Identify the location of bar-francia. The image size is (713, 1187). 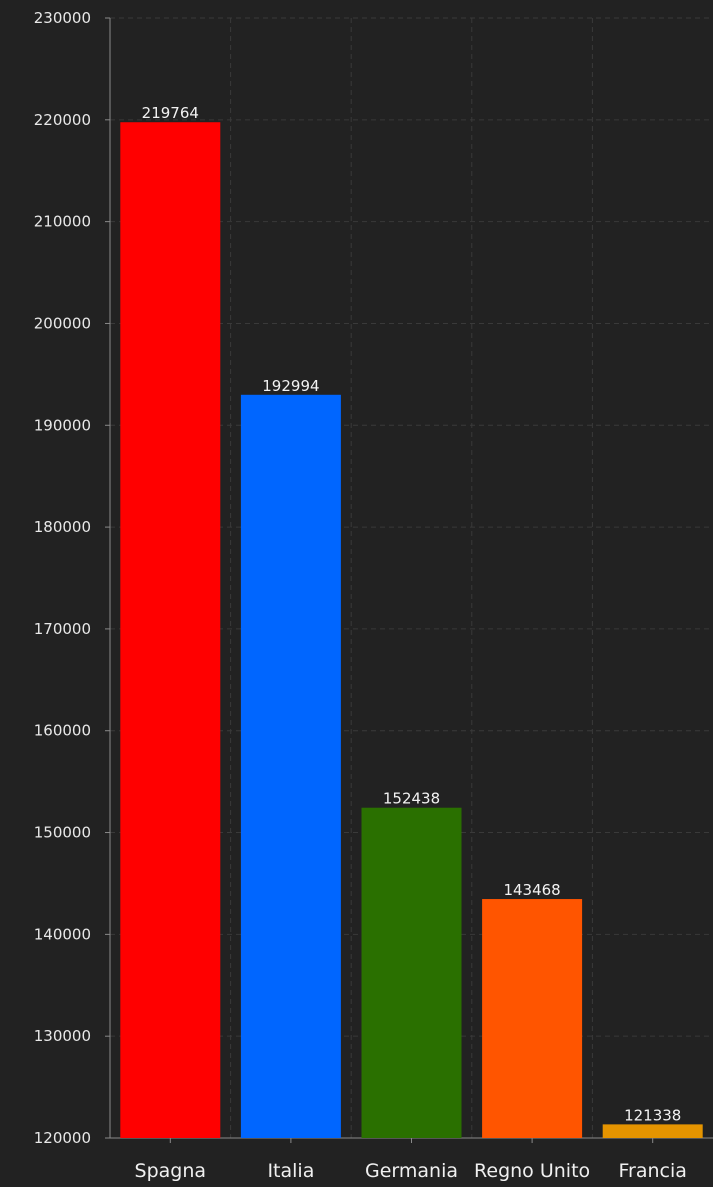
(652, 1131).